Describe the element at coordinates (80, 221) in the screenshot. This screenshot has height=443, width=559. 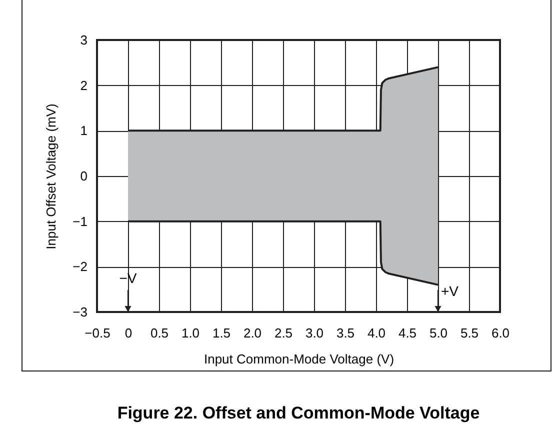
I see `y-tick-label: −1` at that location.